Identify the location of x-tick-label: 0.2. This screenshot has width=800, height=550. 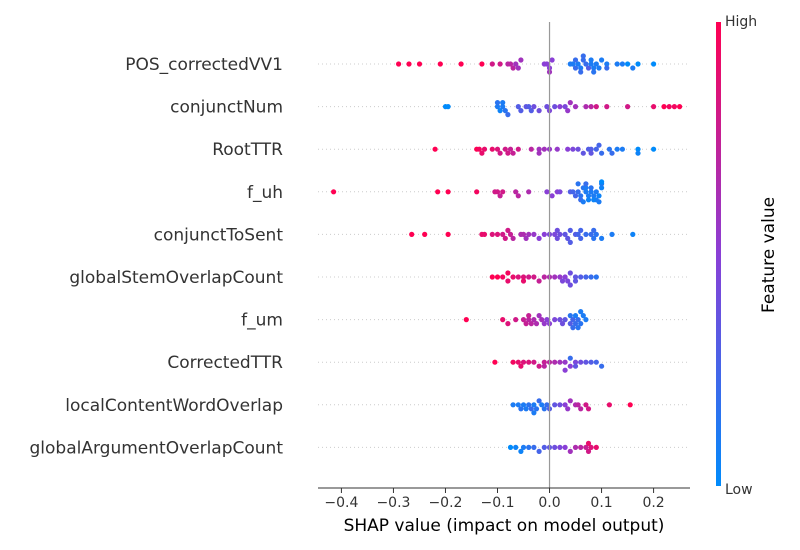
(653, 503).